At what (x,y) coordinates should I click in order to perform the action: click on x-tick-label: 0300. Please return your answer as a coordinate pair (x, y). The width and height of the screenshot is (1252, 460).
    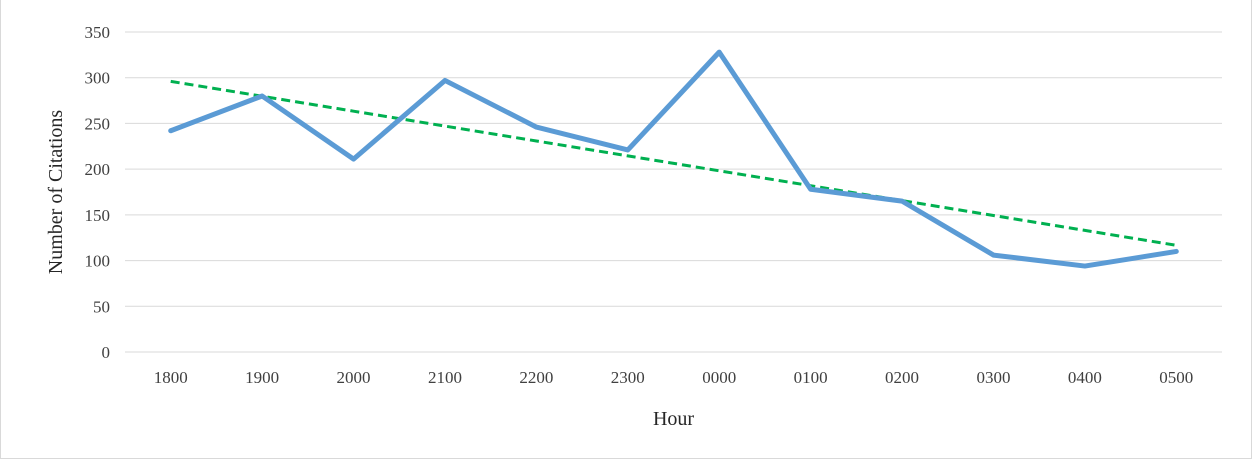
    Looking at the image, I should click on (993, 377).